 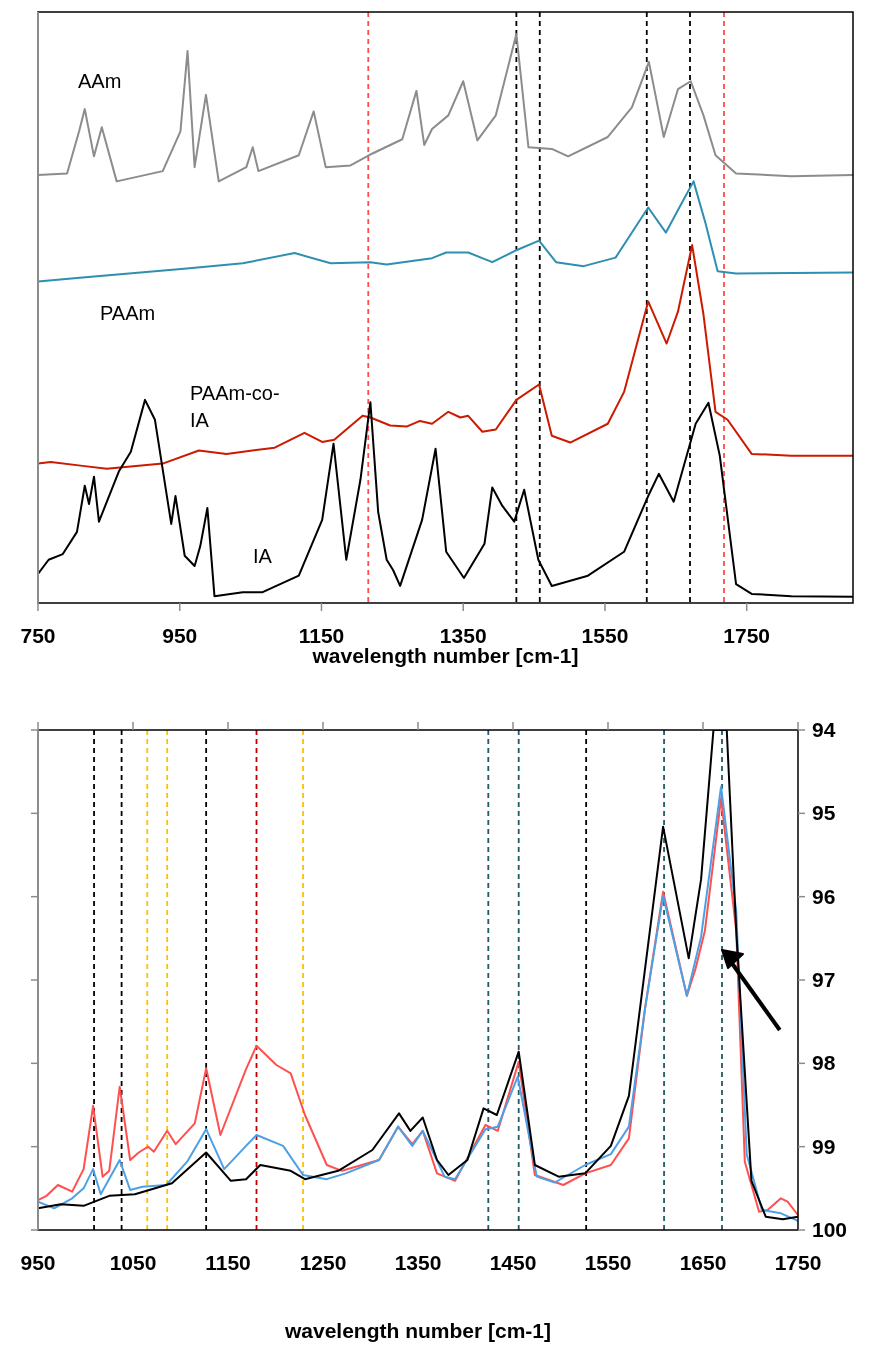 I want to click on series-label: AAm, so click(x=100, y=81).